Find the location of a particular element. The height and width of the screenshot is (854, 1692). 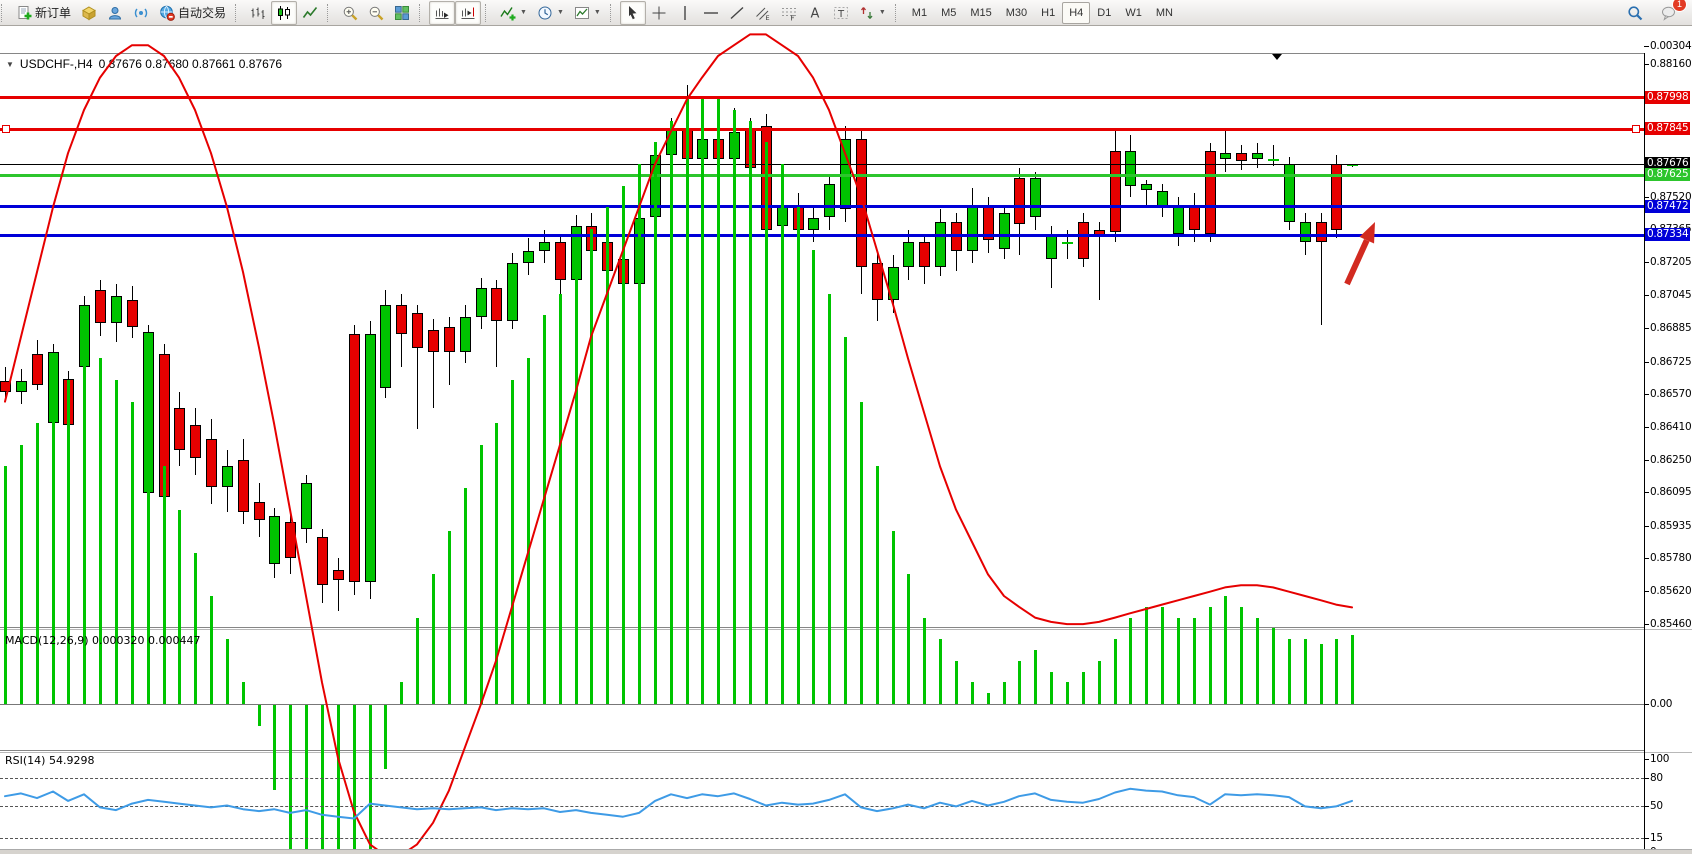

autotrading-button: 自动交易 is located at coordinates (192, 13).